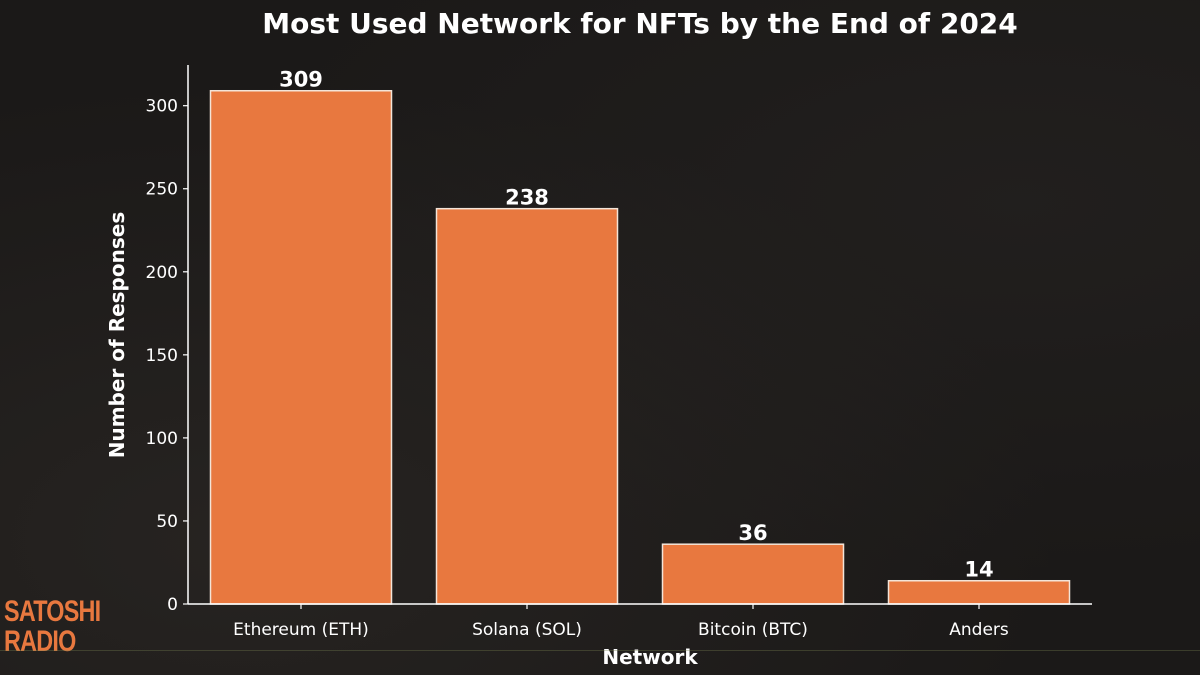 This screenshot has width=1200, height=675. I want to click on bar-ethereum-eth, so click(301, 347).